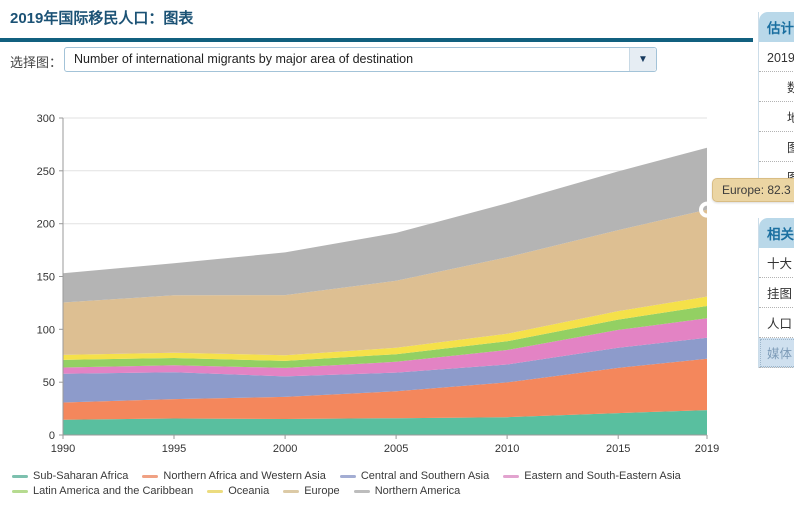 The width and height of the screenshot is (794, 508). I want to click on legend-item-europe: Europe, so click(311, 491).